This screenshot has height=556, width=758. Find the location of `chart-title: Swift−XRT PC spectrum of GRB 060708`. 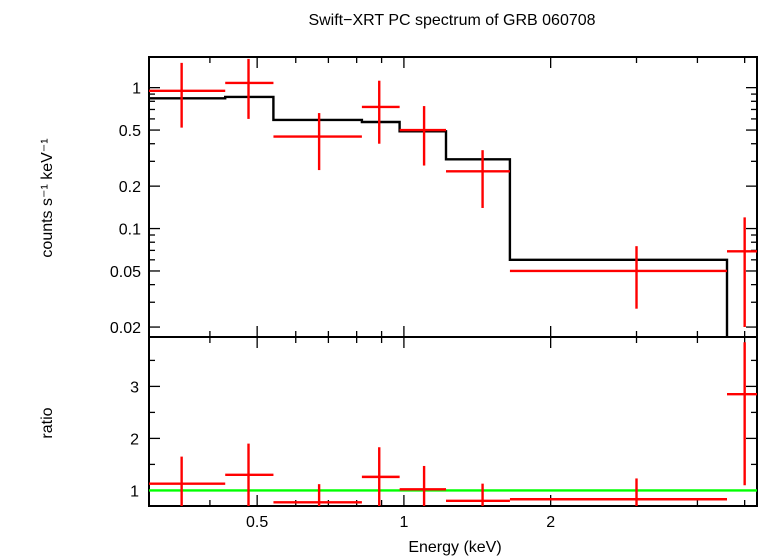

chart-title: Swift−XRT PC spectrum of GRB 060708 is located at coordinates (451, 20).